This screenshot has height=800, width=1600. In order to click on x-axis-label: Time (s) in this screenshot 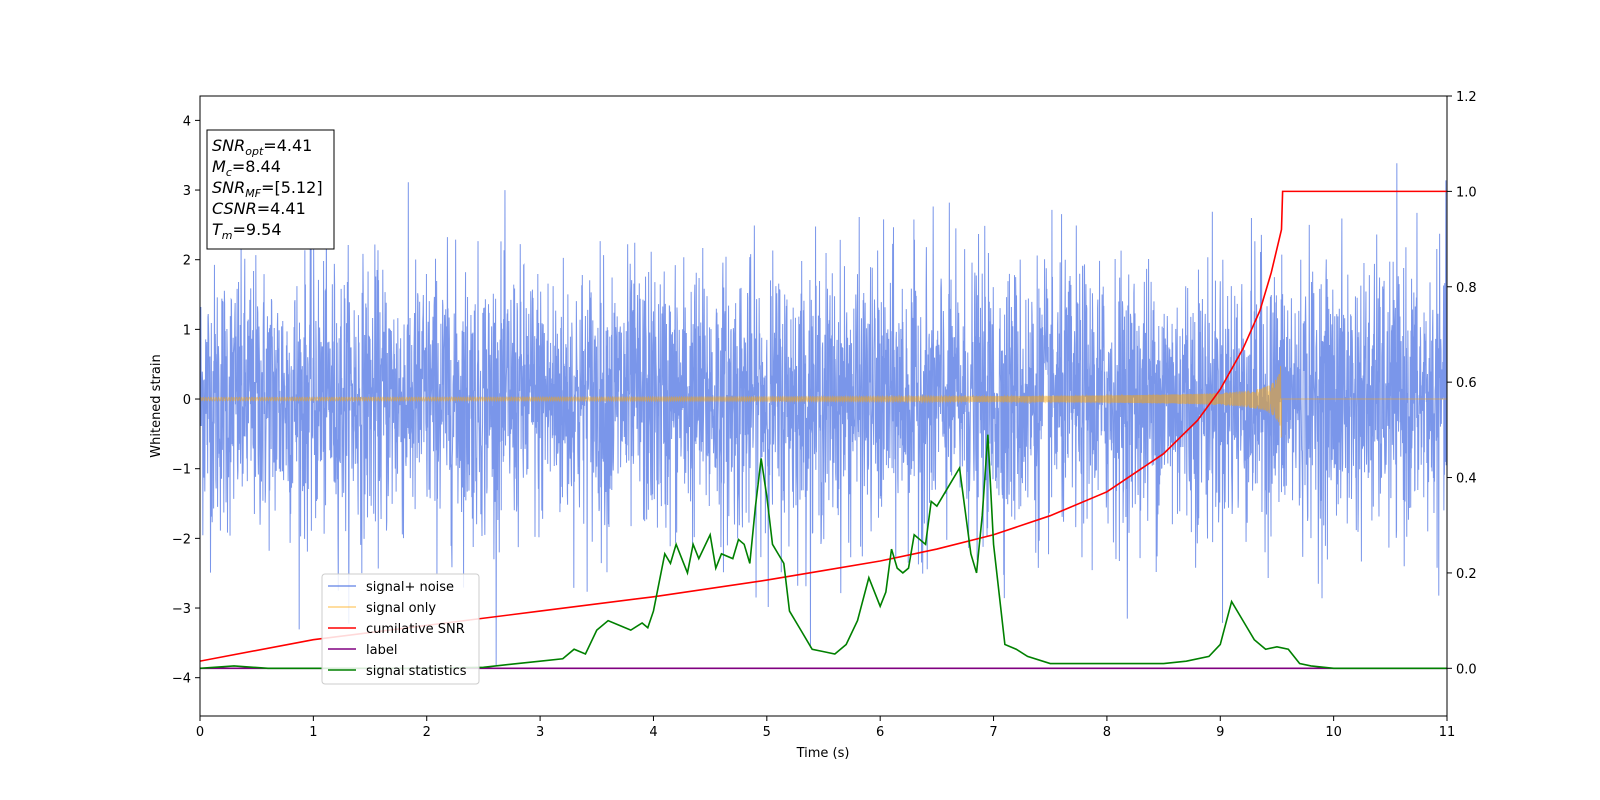, I will do `click(823, 753)`.